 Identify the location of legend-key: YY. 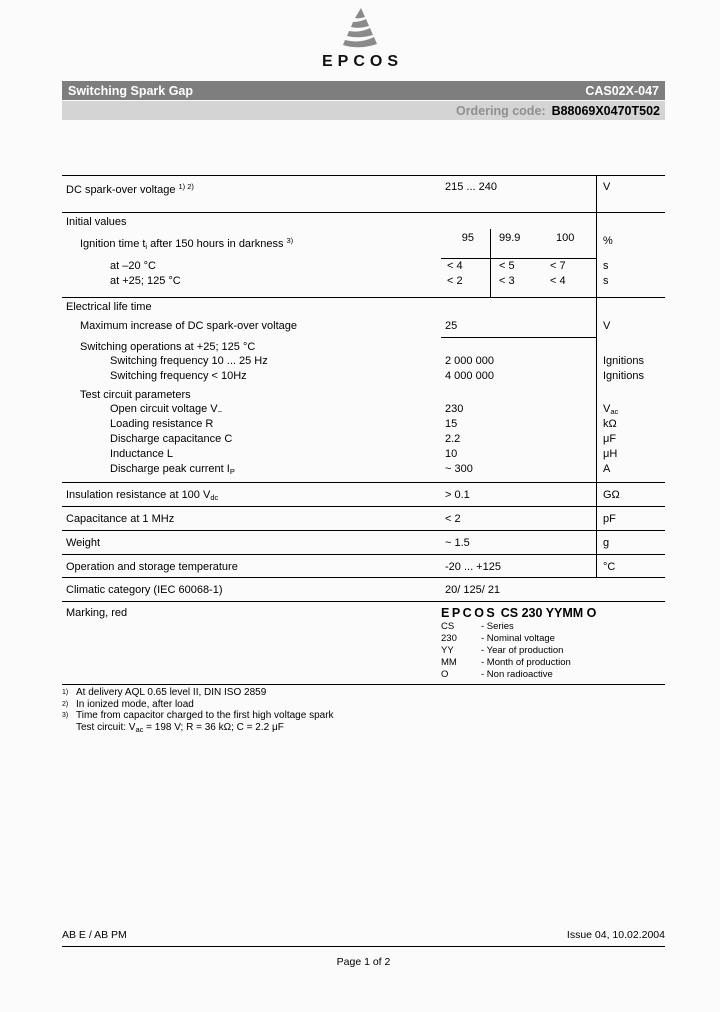
(447, 650).